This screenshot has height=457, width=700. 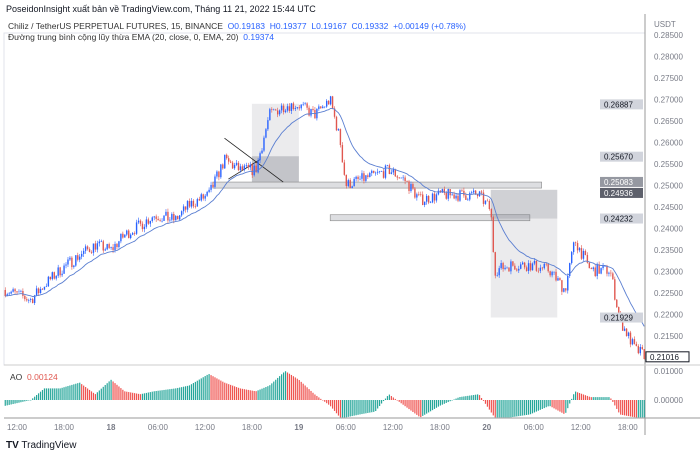 I want to click on ao-tick: 0.01000, so click(x=668, y=371).